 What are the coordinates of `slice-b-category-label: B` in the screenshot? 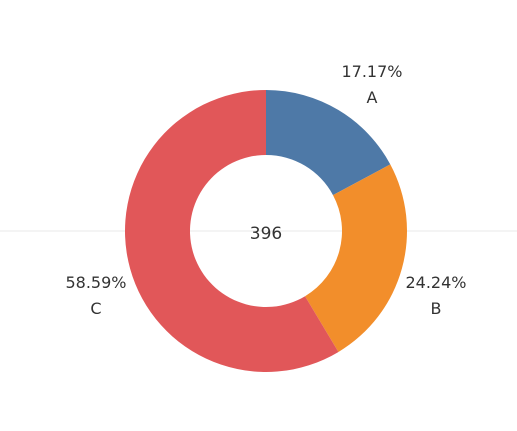 It's located at (436, 308).